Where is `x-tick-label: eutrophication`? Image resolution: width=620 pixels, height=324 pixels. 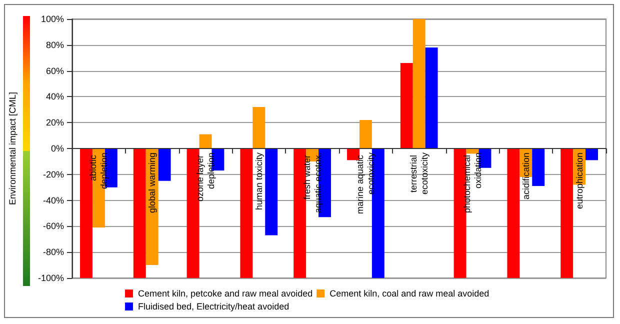 x-tick-label: eutrophication is located at coordinates (579, 181).